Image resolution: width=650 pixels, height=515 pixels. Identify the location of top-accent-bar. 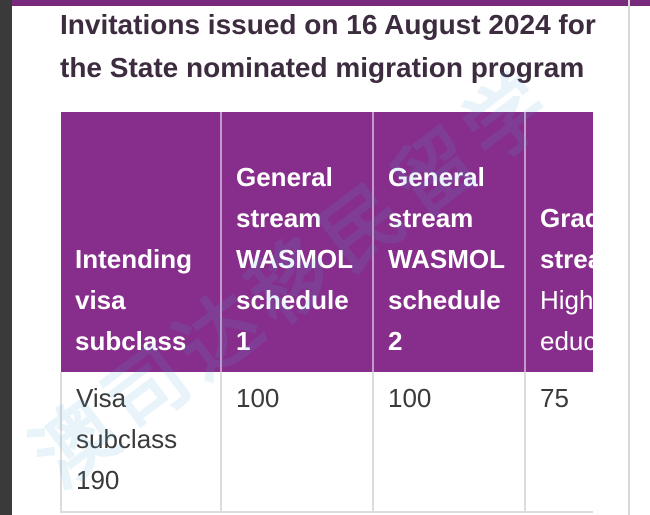
(325, 3).